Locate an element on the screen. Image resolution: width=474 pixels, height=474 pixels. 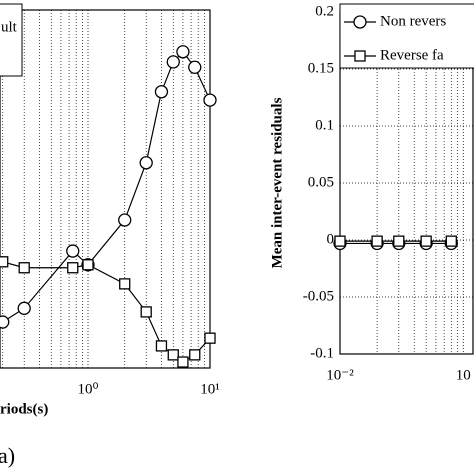
legend-label: Non revers is located at coordinates (413, 21).